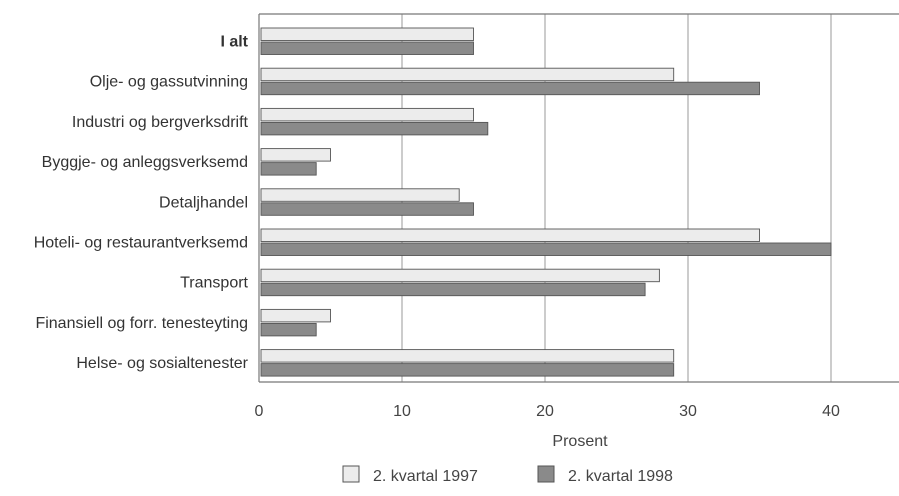 The width and height of the screenshot is (899, 496). Describe the element at coordinates (545, 411) in the screenshot. I see `x-tick-label: 20` at that location.